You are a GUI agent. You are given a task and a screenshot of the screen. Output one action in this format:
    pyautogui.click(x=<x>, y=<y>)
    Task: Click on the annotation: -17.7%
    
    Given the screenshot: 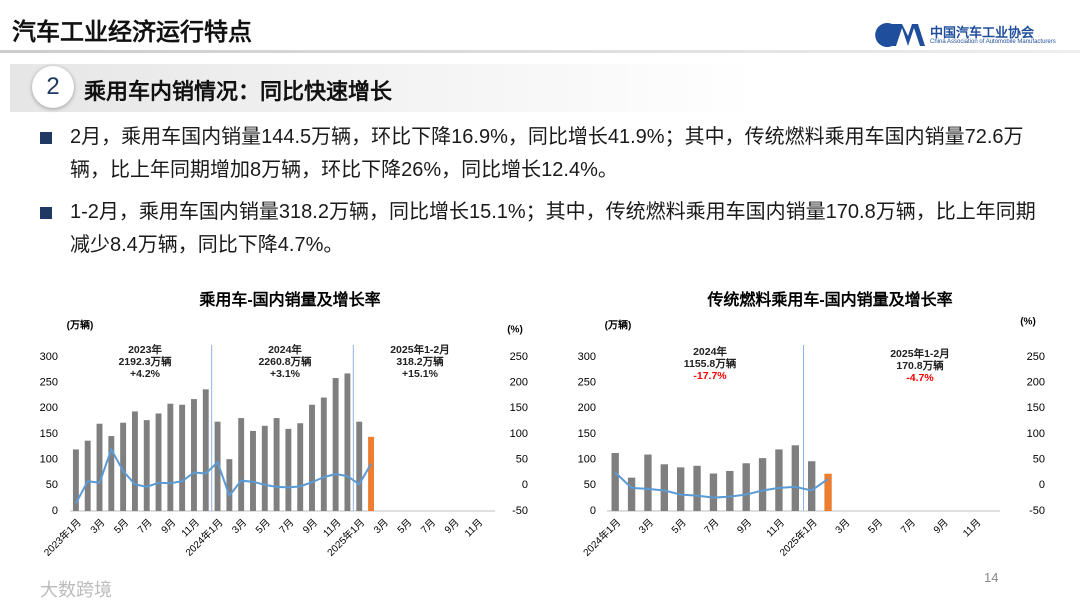 What is the action you would take?
    pyautogui.click(x=710, y=376)
    